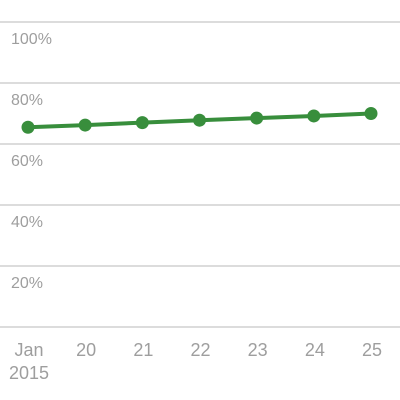 The image size is (400, 400). I want to click on y-tick-label: 100%, so click(31, 39).